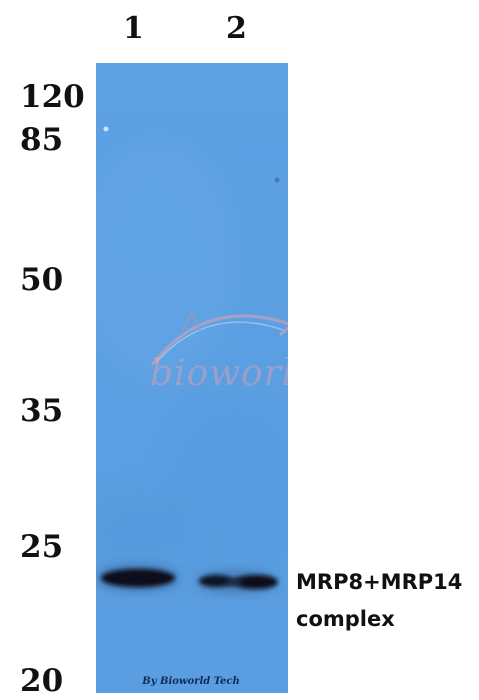 The image size is (479, 700). Describe the element at coordinates (42, 280) in the screenshot. I see `mw-marker-50: 50` at that location.